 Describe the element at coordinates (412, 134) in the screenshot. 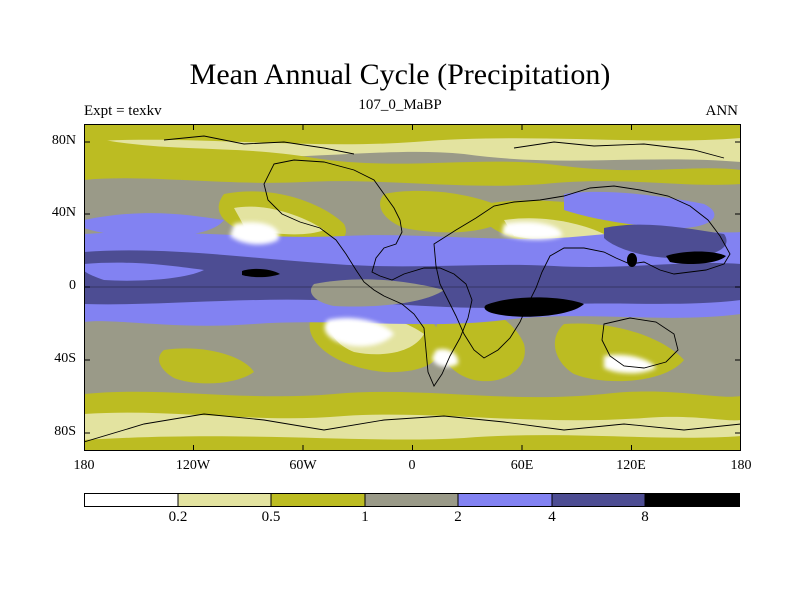

I see `band-north-edge` at that location.